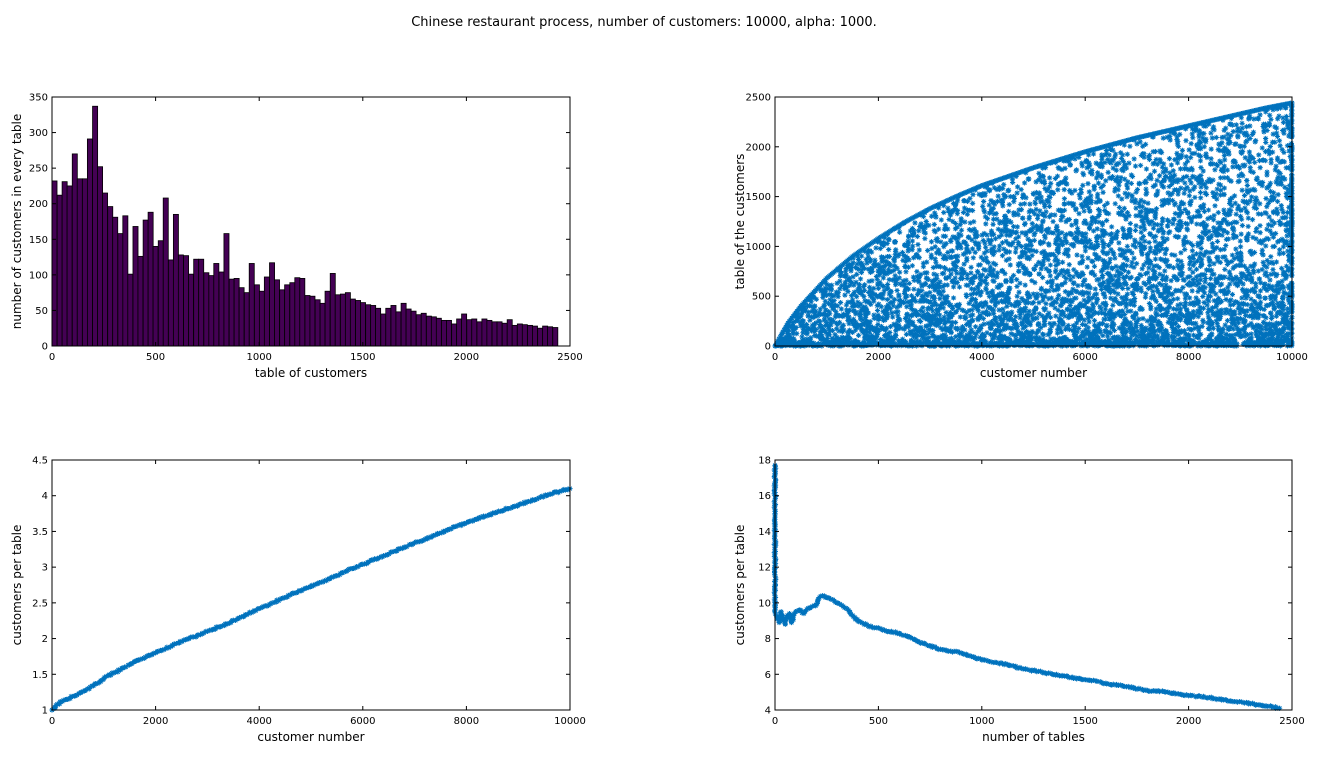  I want to click on x-tick-label: 1500, so click(362, 357).